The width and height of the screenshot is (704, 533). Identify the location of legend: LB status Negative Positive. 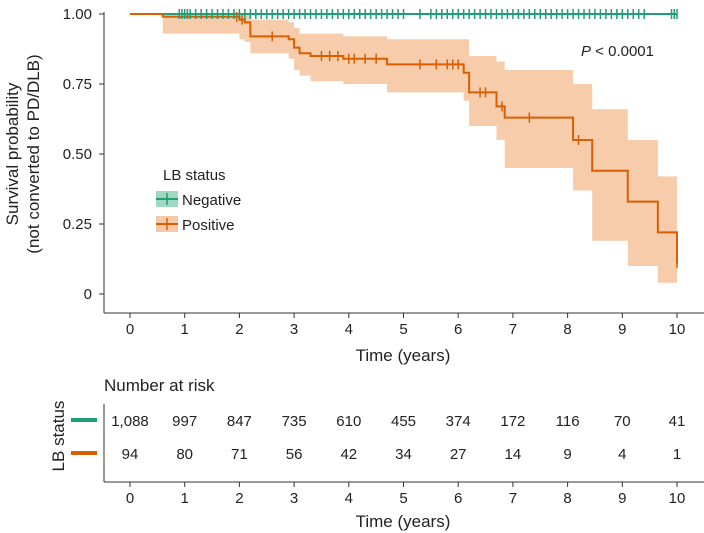
(198, 200).